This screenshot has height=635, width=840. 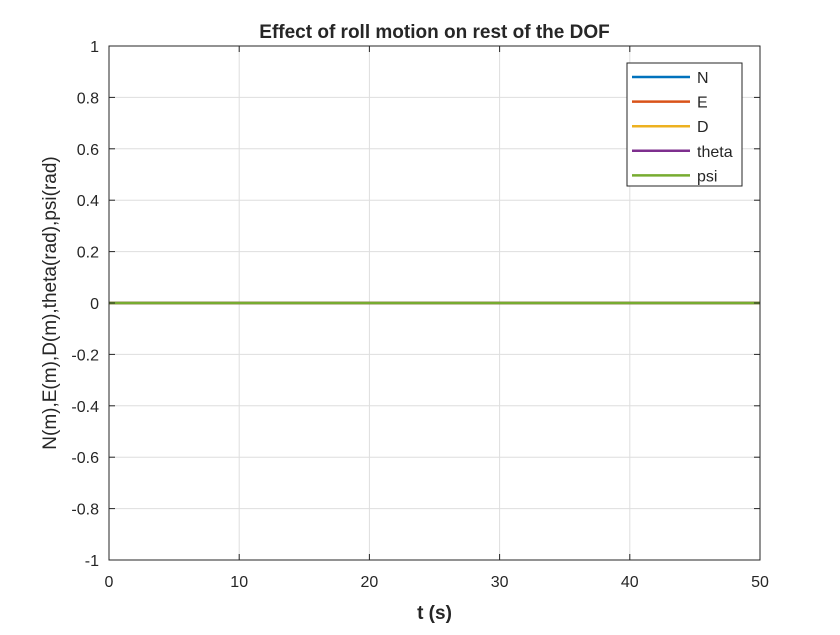 What do you see at coordinates (703, 78) in the screenshot?
I see `legend-label-N: N` at bounding box center [703, 78].